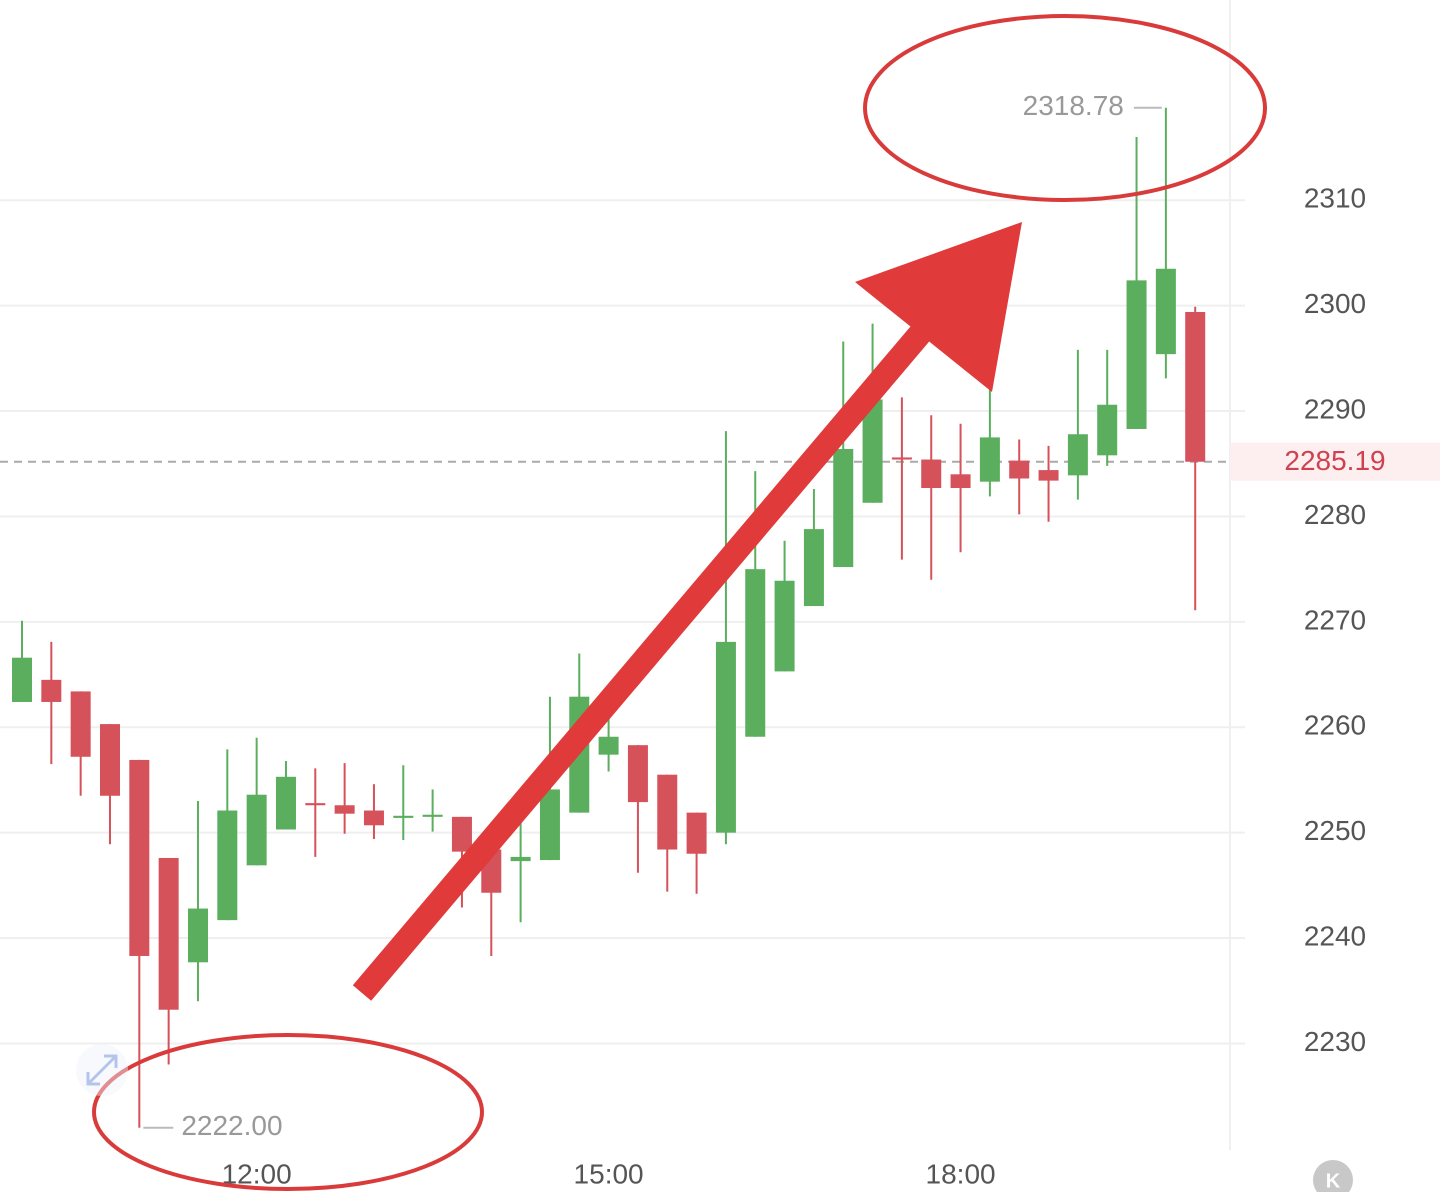 The image size is (1440, 1192). I want to click on y-tick-label: 2290, so click(1335, 408).